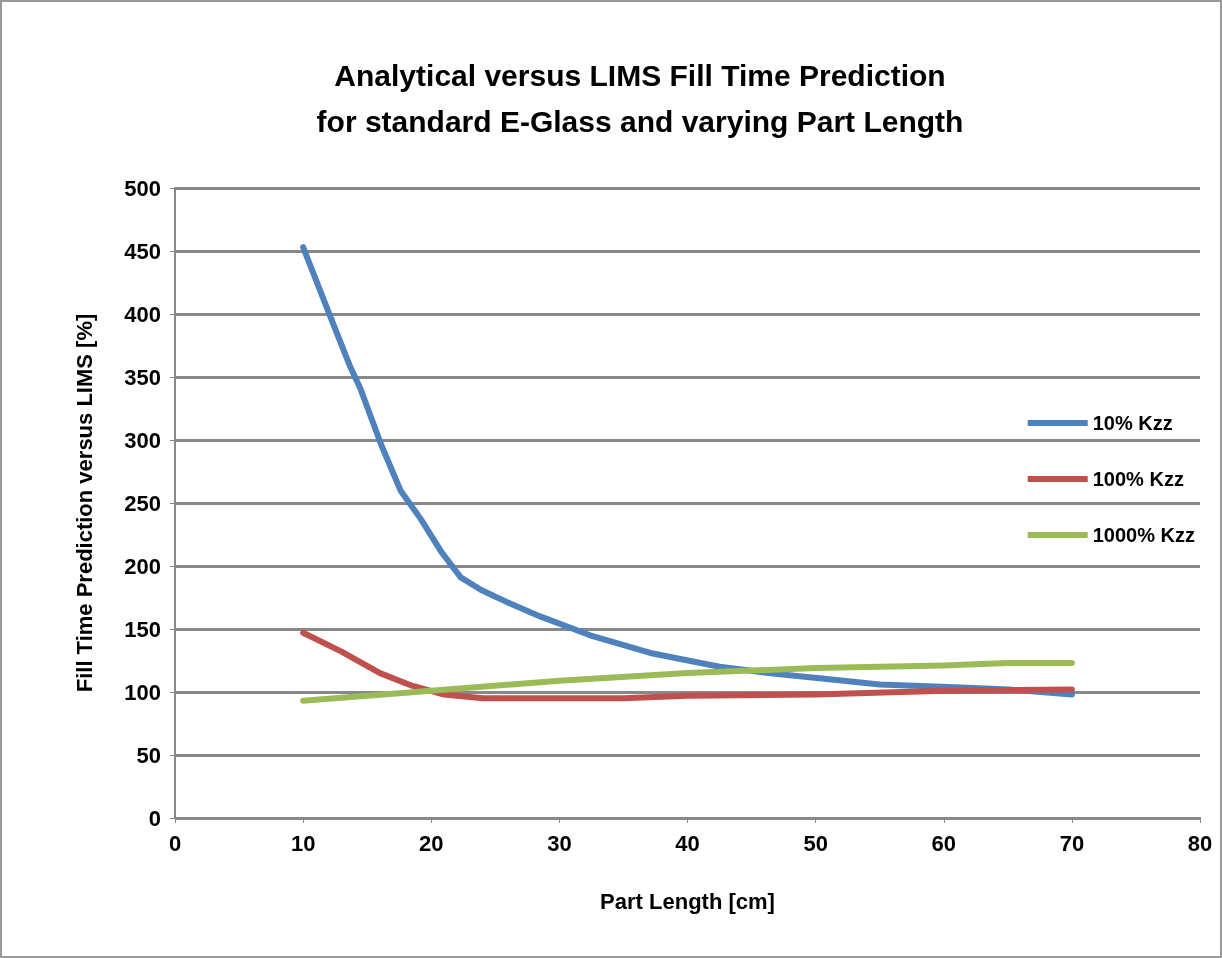  I want to click on x-tick-label: 30, so click(559, 843).